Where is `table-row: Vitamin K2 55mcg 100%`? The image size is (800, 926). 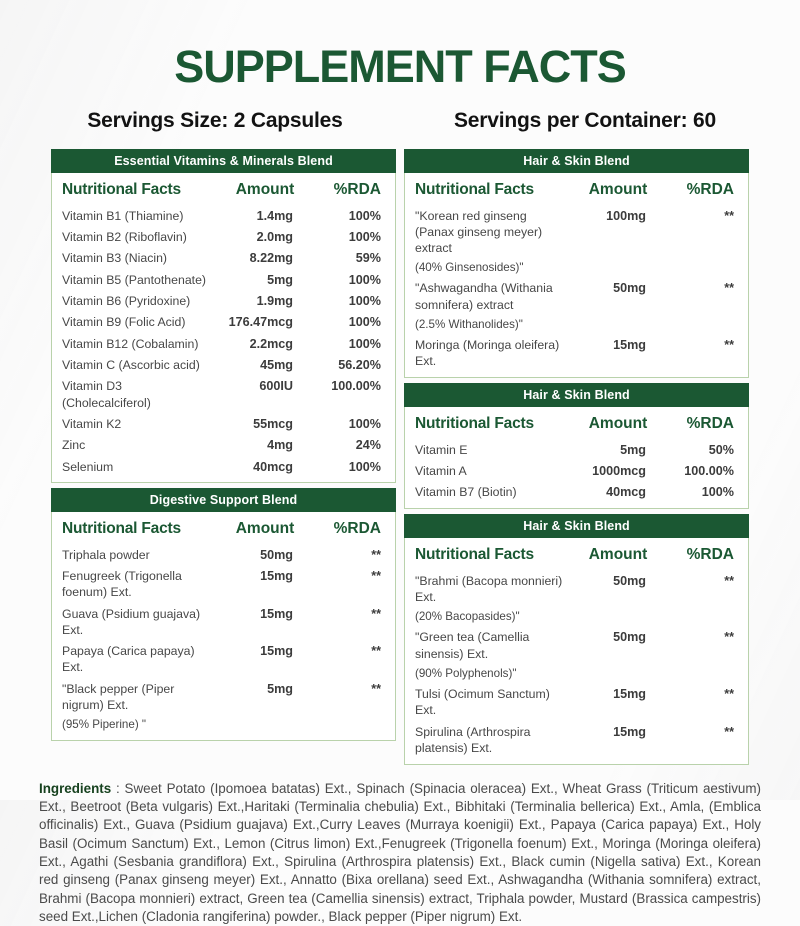
table-row: Vitamin K2 55mcg 100% is located at coordinates (223, 423).